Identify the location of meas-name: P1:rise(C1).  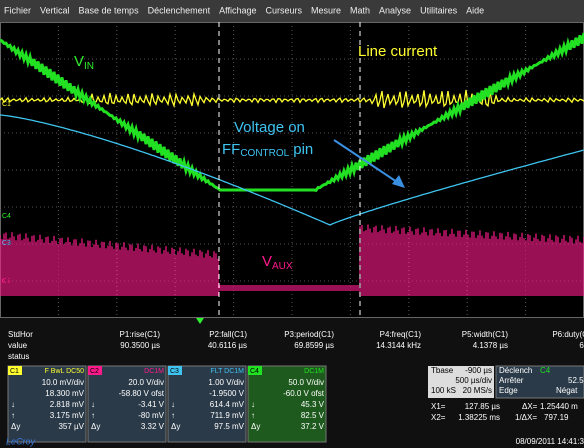
(140, 334).